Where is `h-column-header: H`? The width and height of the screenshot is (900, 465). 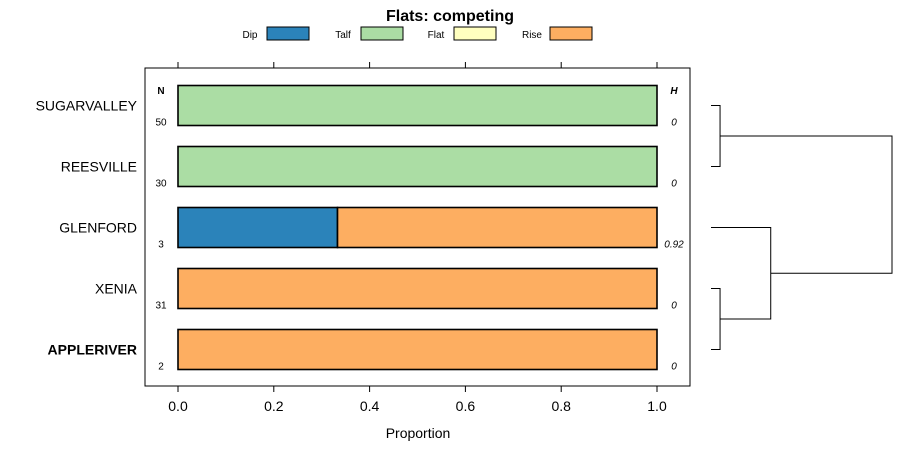
h-column-header: H is located at coordinates (674, 91).